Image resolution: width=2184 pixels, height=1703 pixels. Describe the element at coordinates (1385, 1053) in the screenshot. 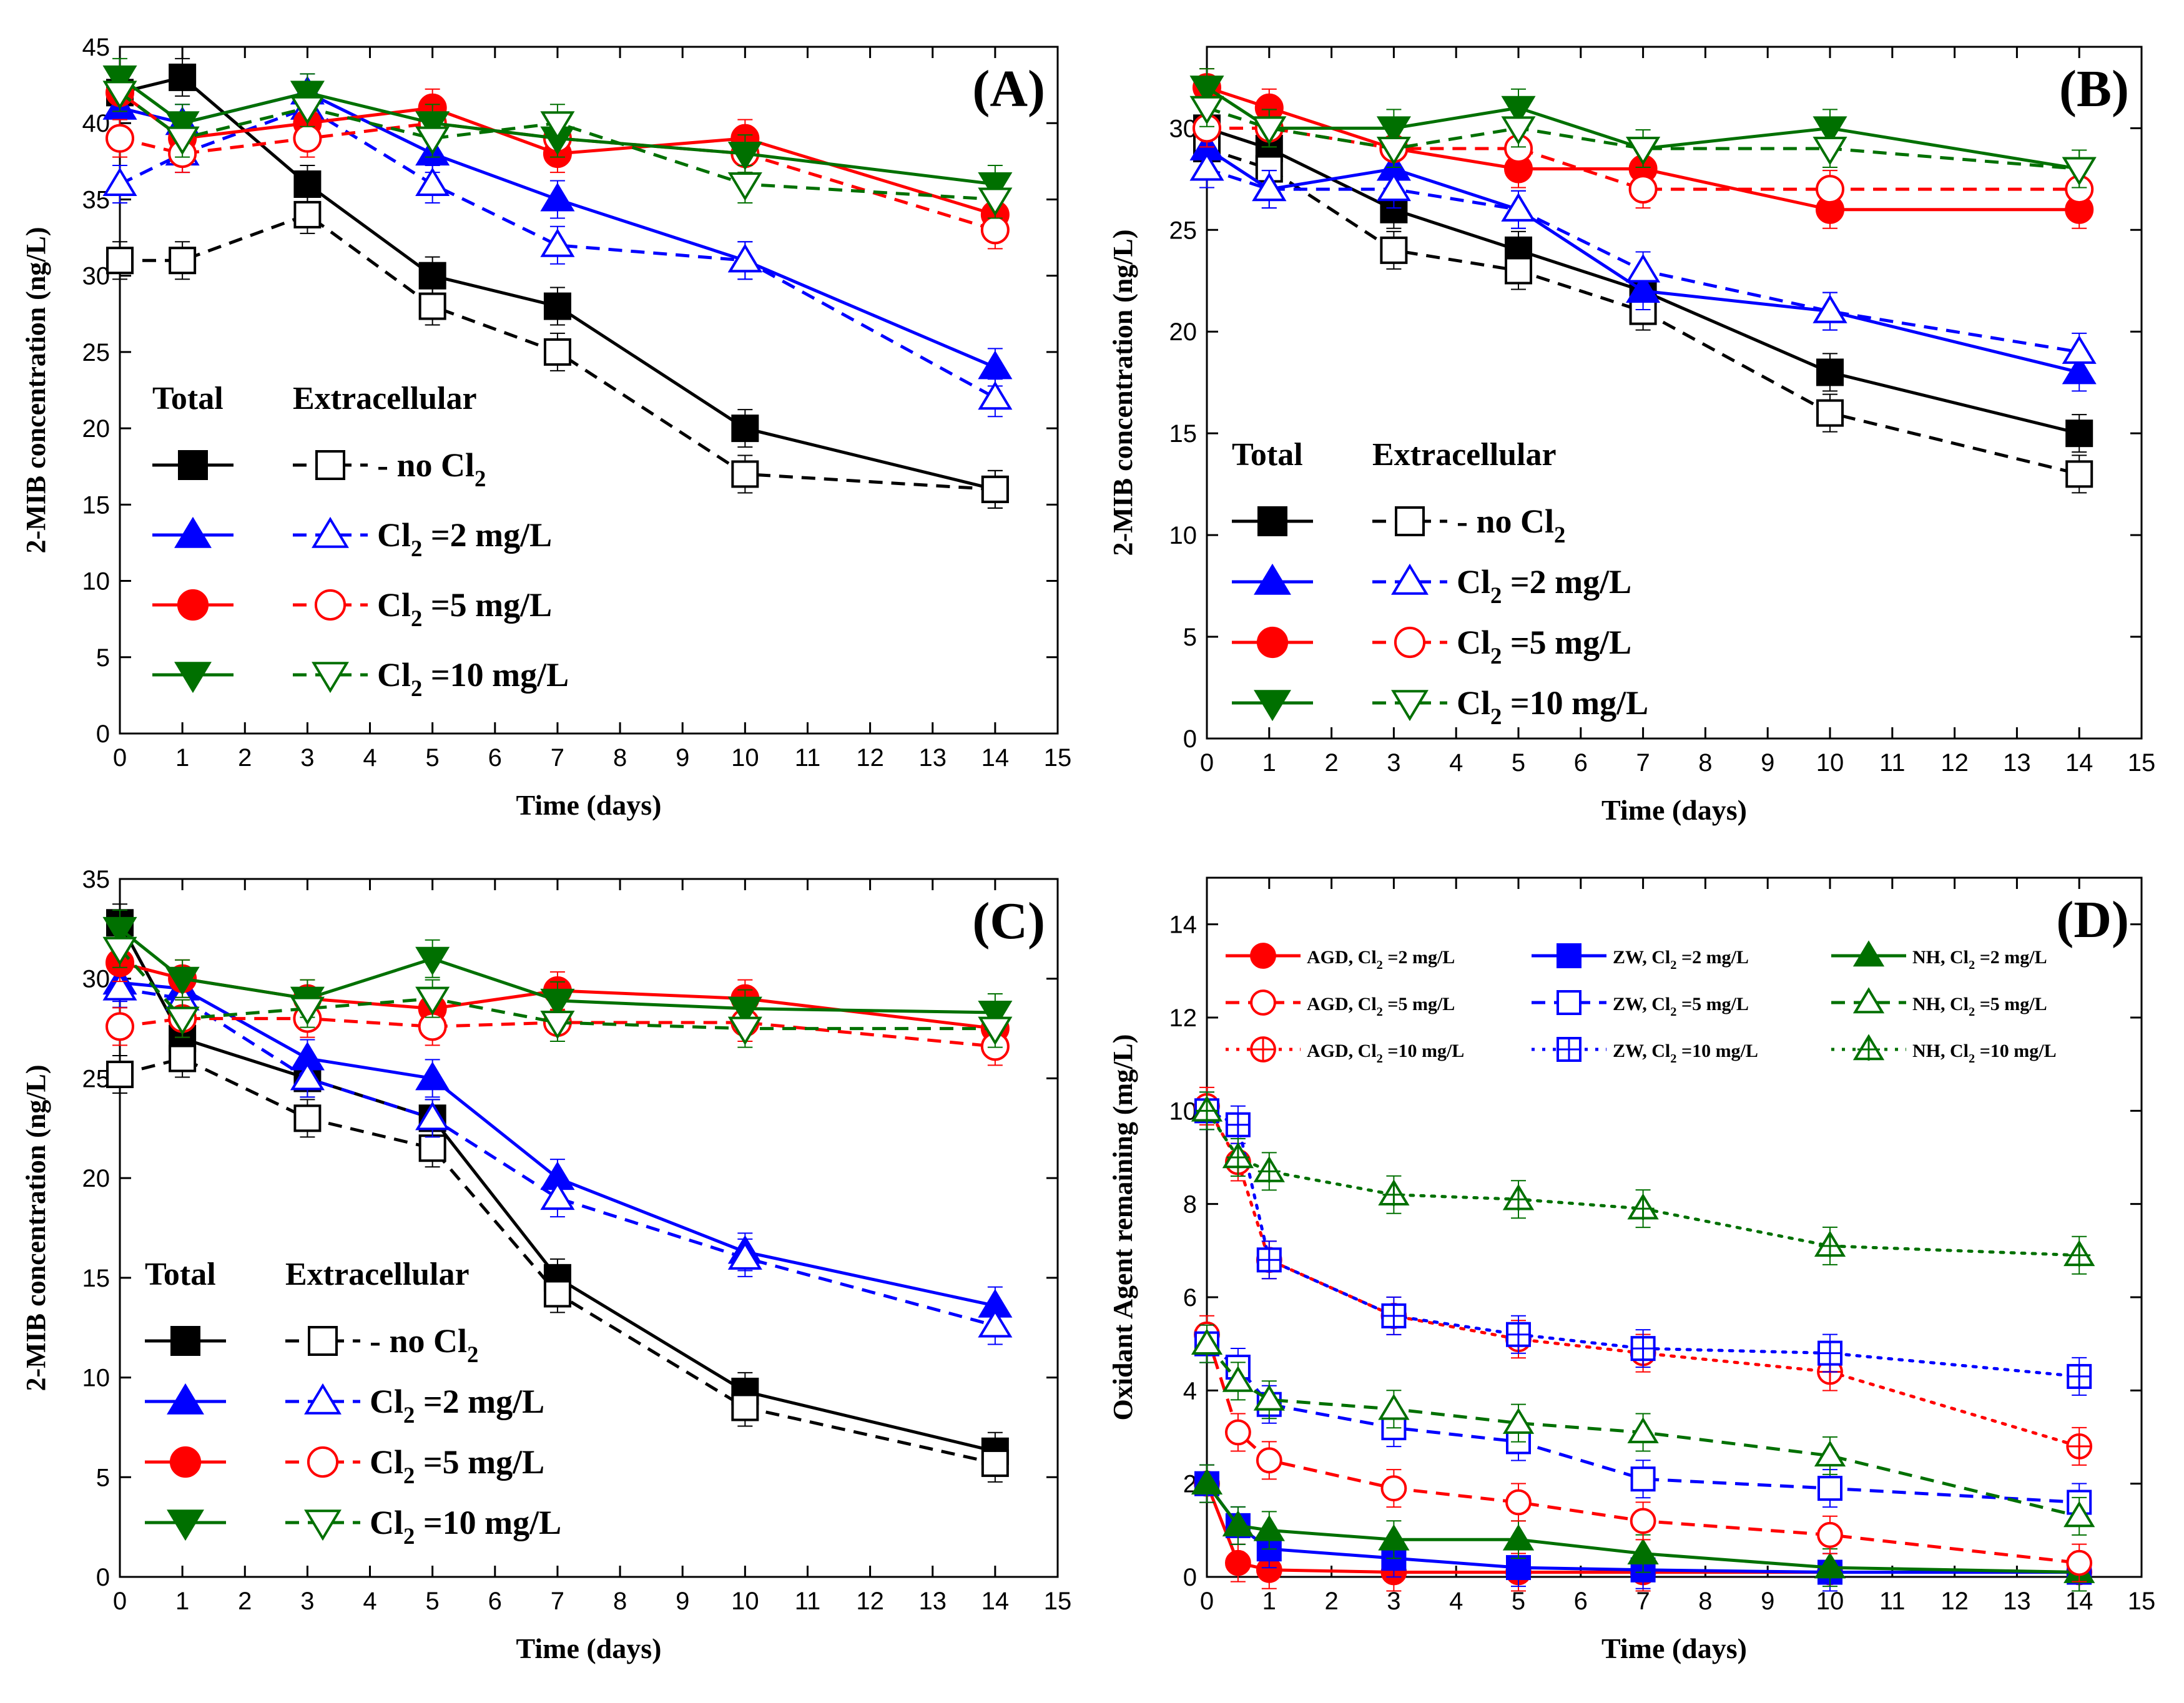

I see `legend-label: AGD, Cl2 =10 mg/L` at that location.